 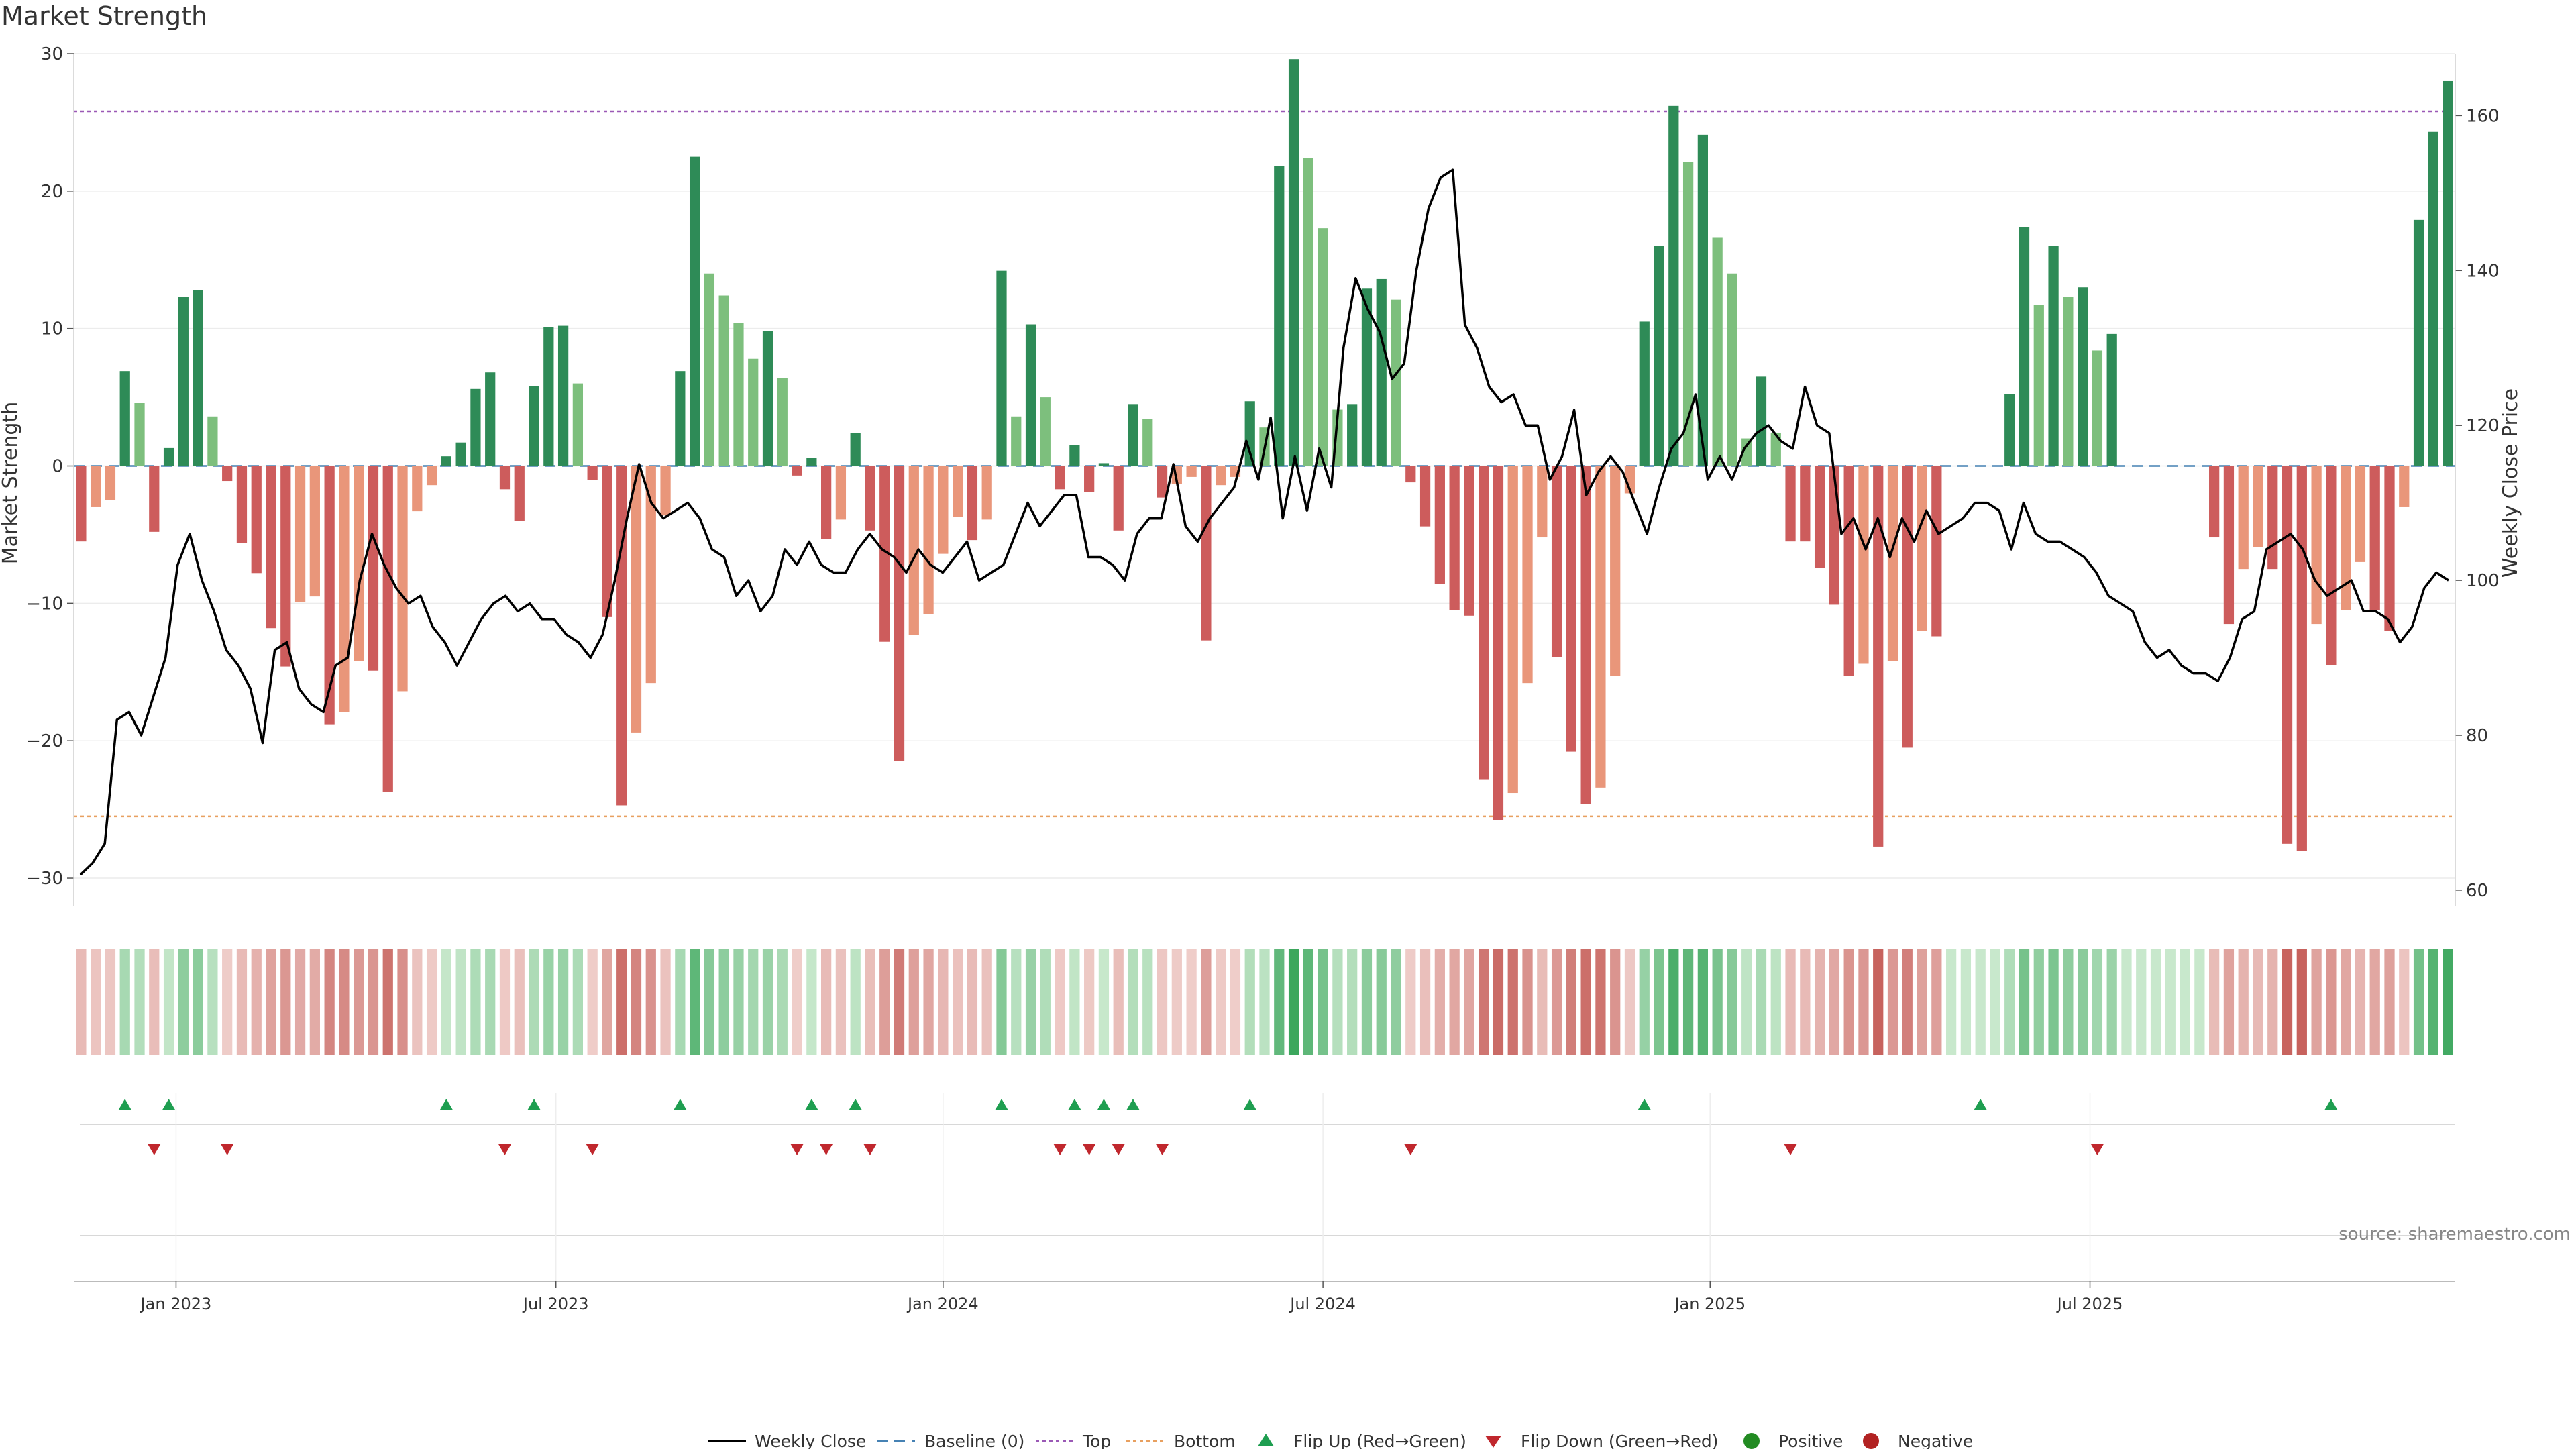 I want to click on legend-label: Flip Up (Red→Green), so click(x=1379, y=1440).